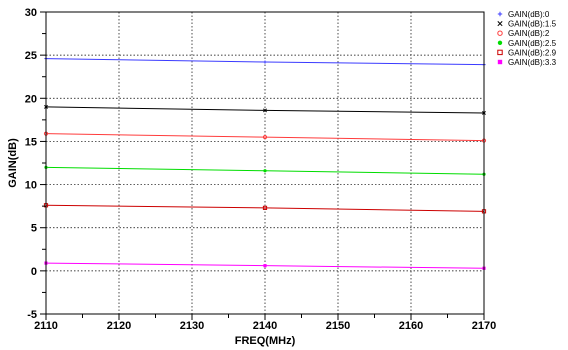 The height and width of the screenshot is (350, 568). I want to click on y-tick-label: 5, so click(34, 229).